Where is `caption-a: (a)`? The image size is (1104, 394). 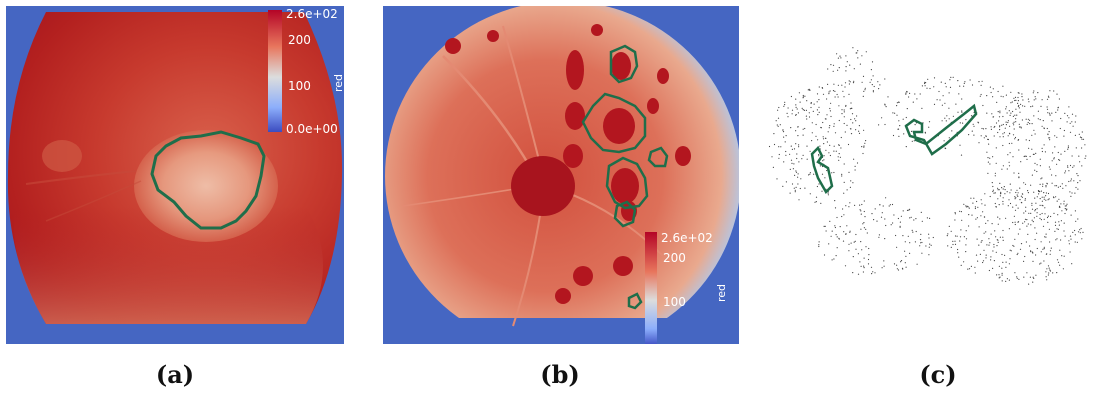 caption-a: (a) is located at coordinates (175, 374).